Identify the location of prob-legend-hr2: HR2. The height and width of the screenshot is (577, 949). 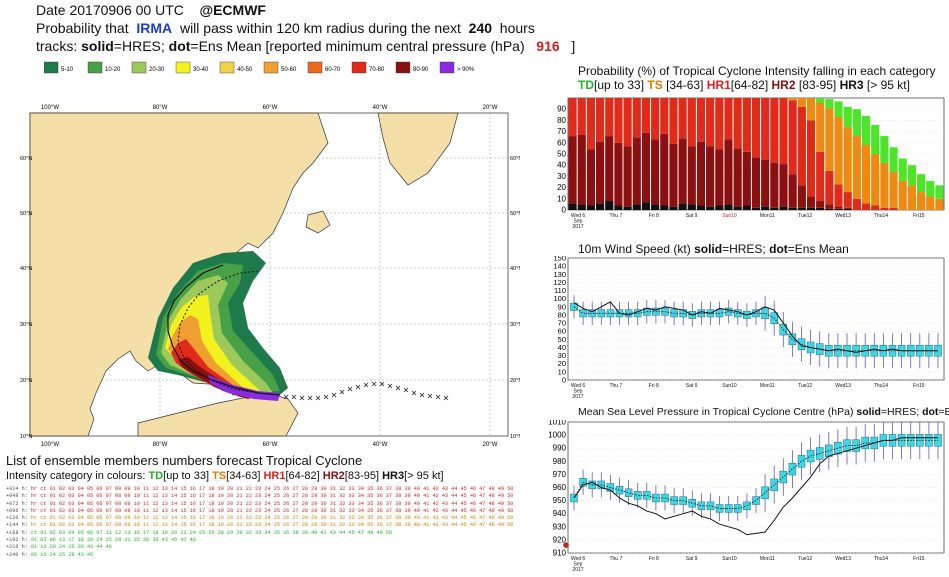
(783, 85).